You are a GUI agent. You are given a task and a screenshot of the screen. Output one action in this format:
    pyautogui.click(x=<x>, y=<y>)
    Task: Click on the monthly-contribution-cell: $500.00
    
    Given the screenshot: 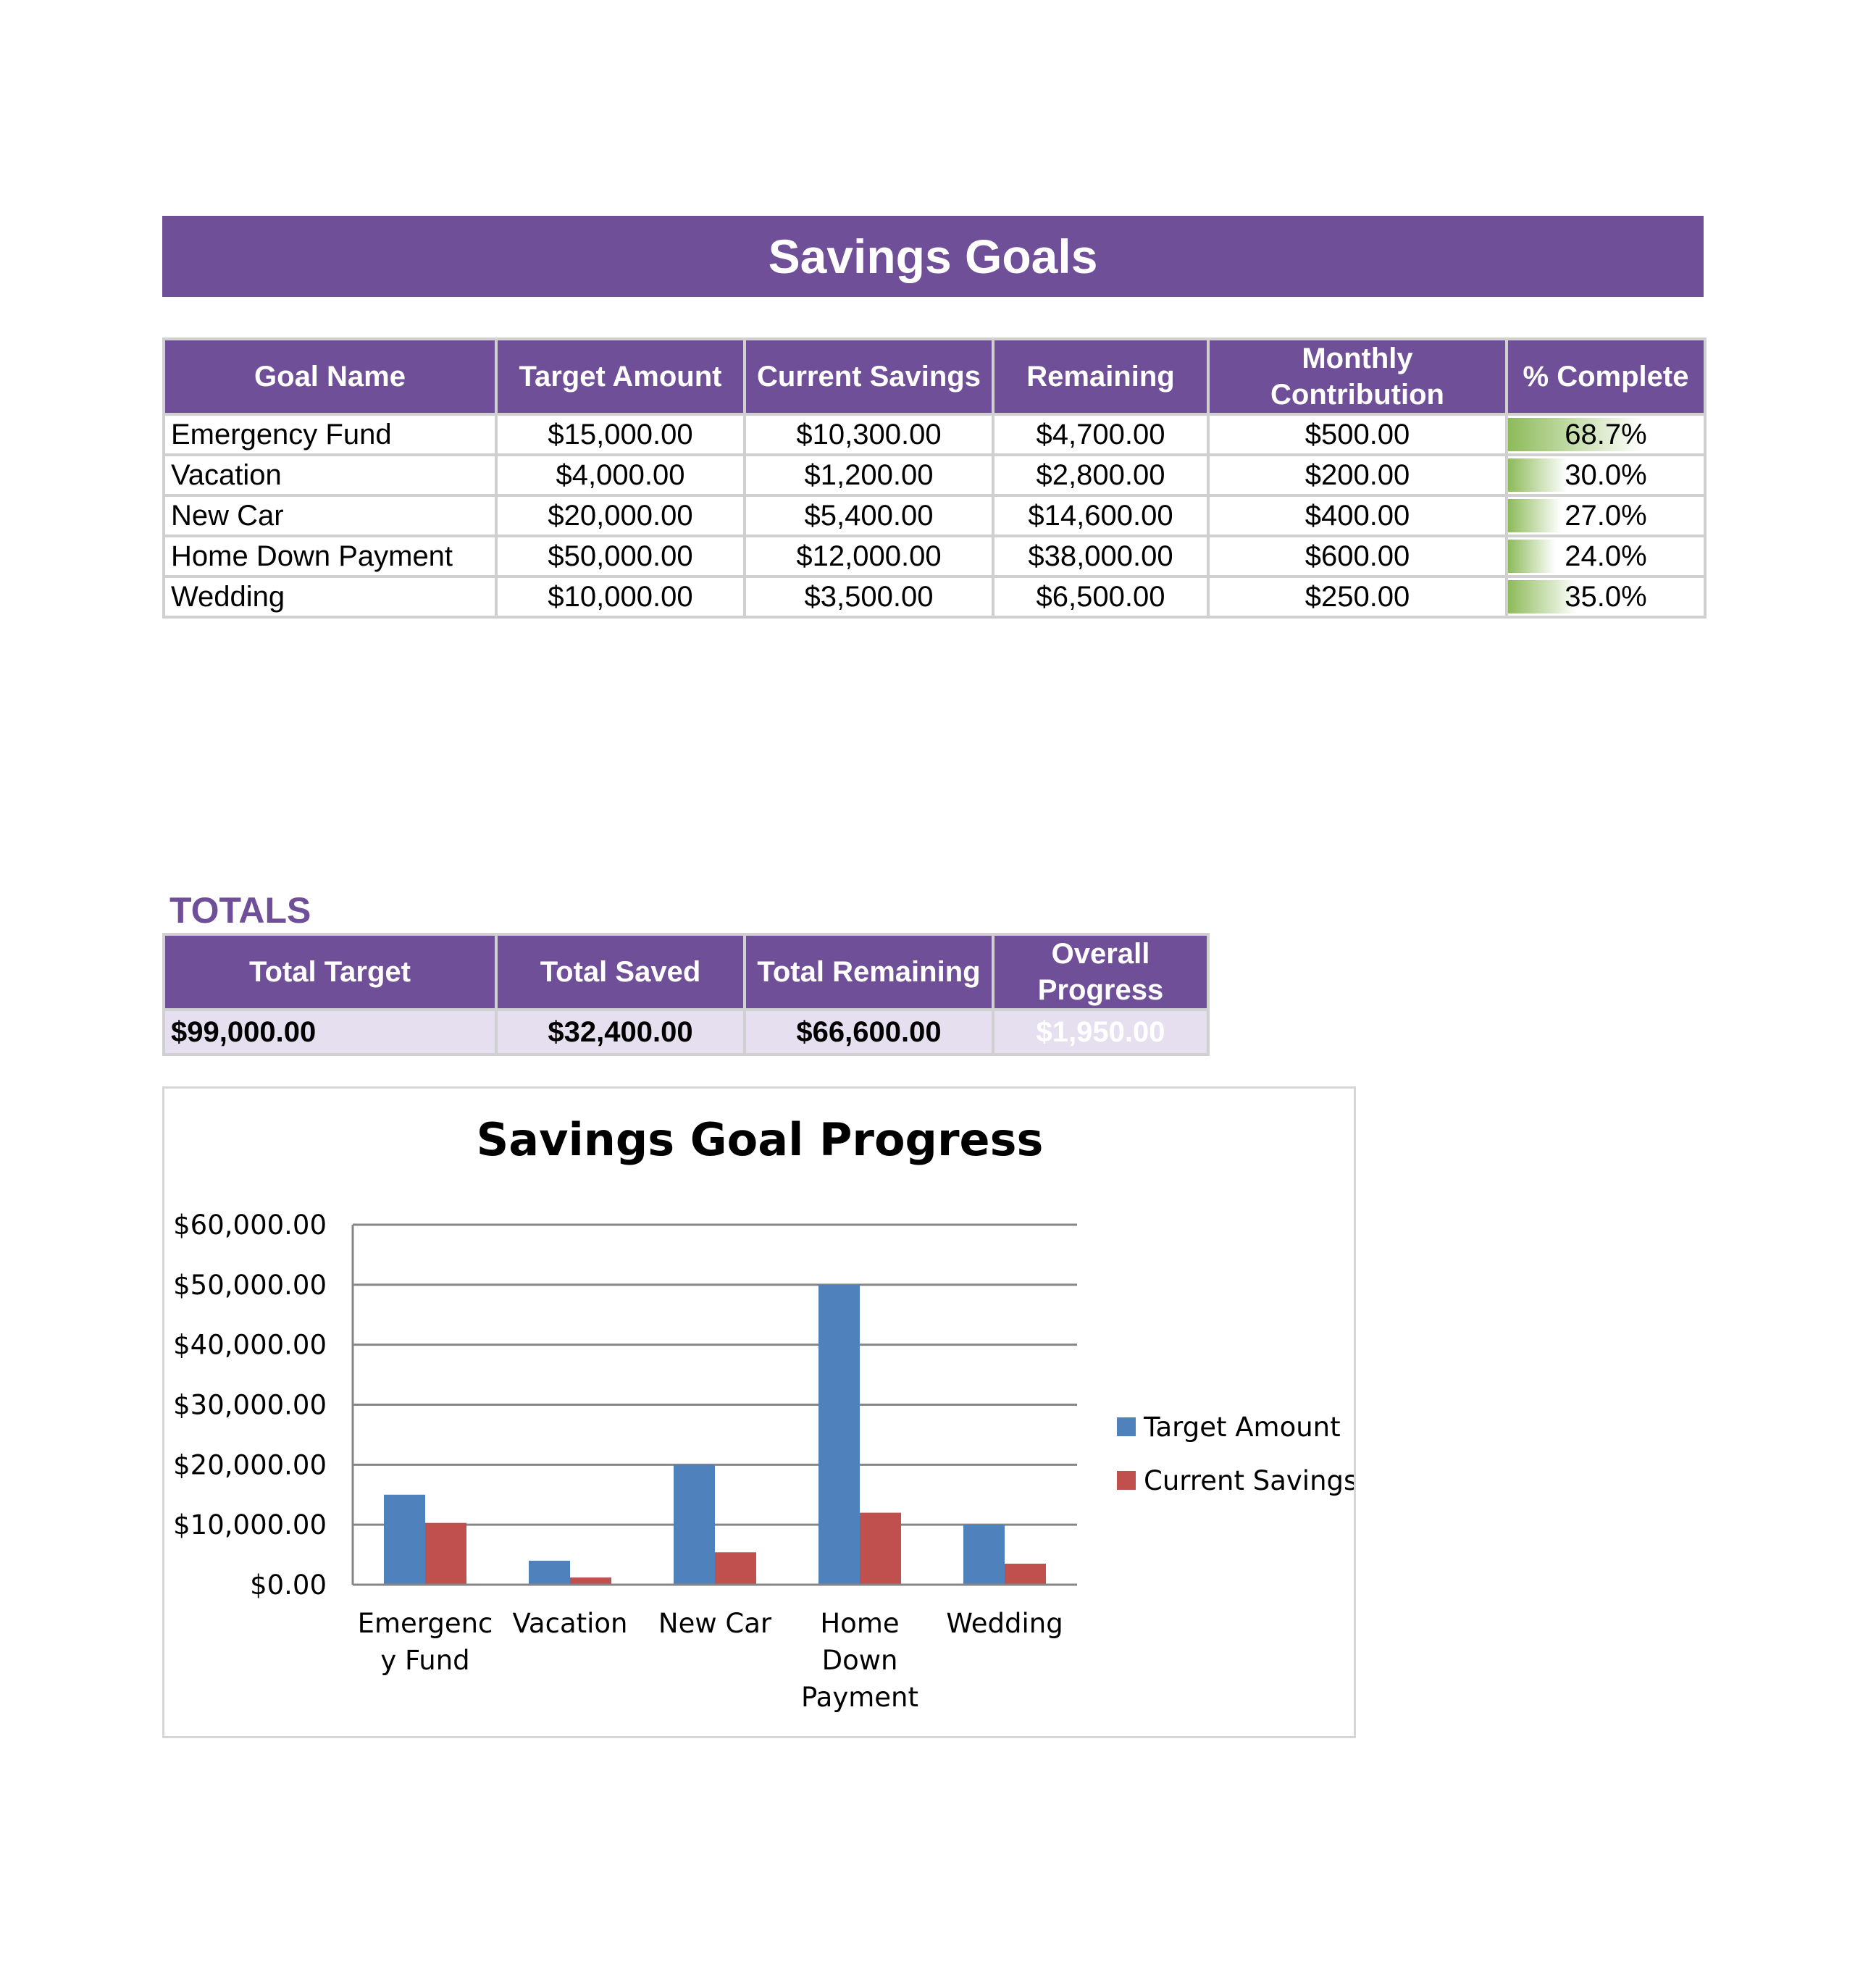 What is the action you would take?
    pyautogui.click(x=1357, y=434)
    